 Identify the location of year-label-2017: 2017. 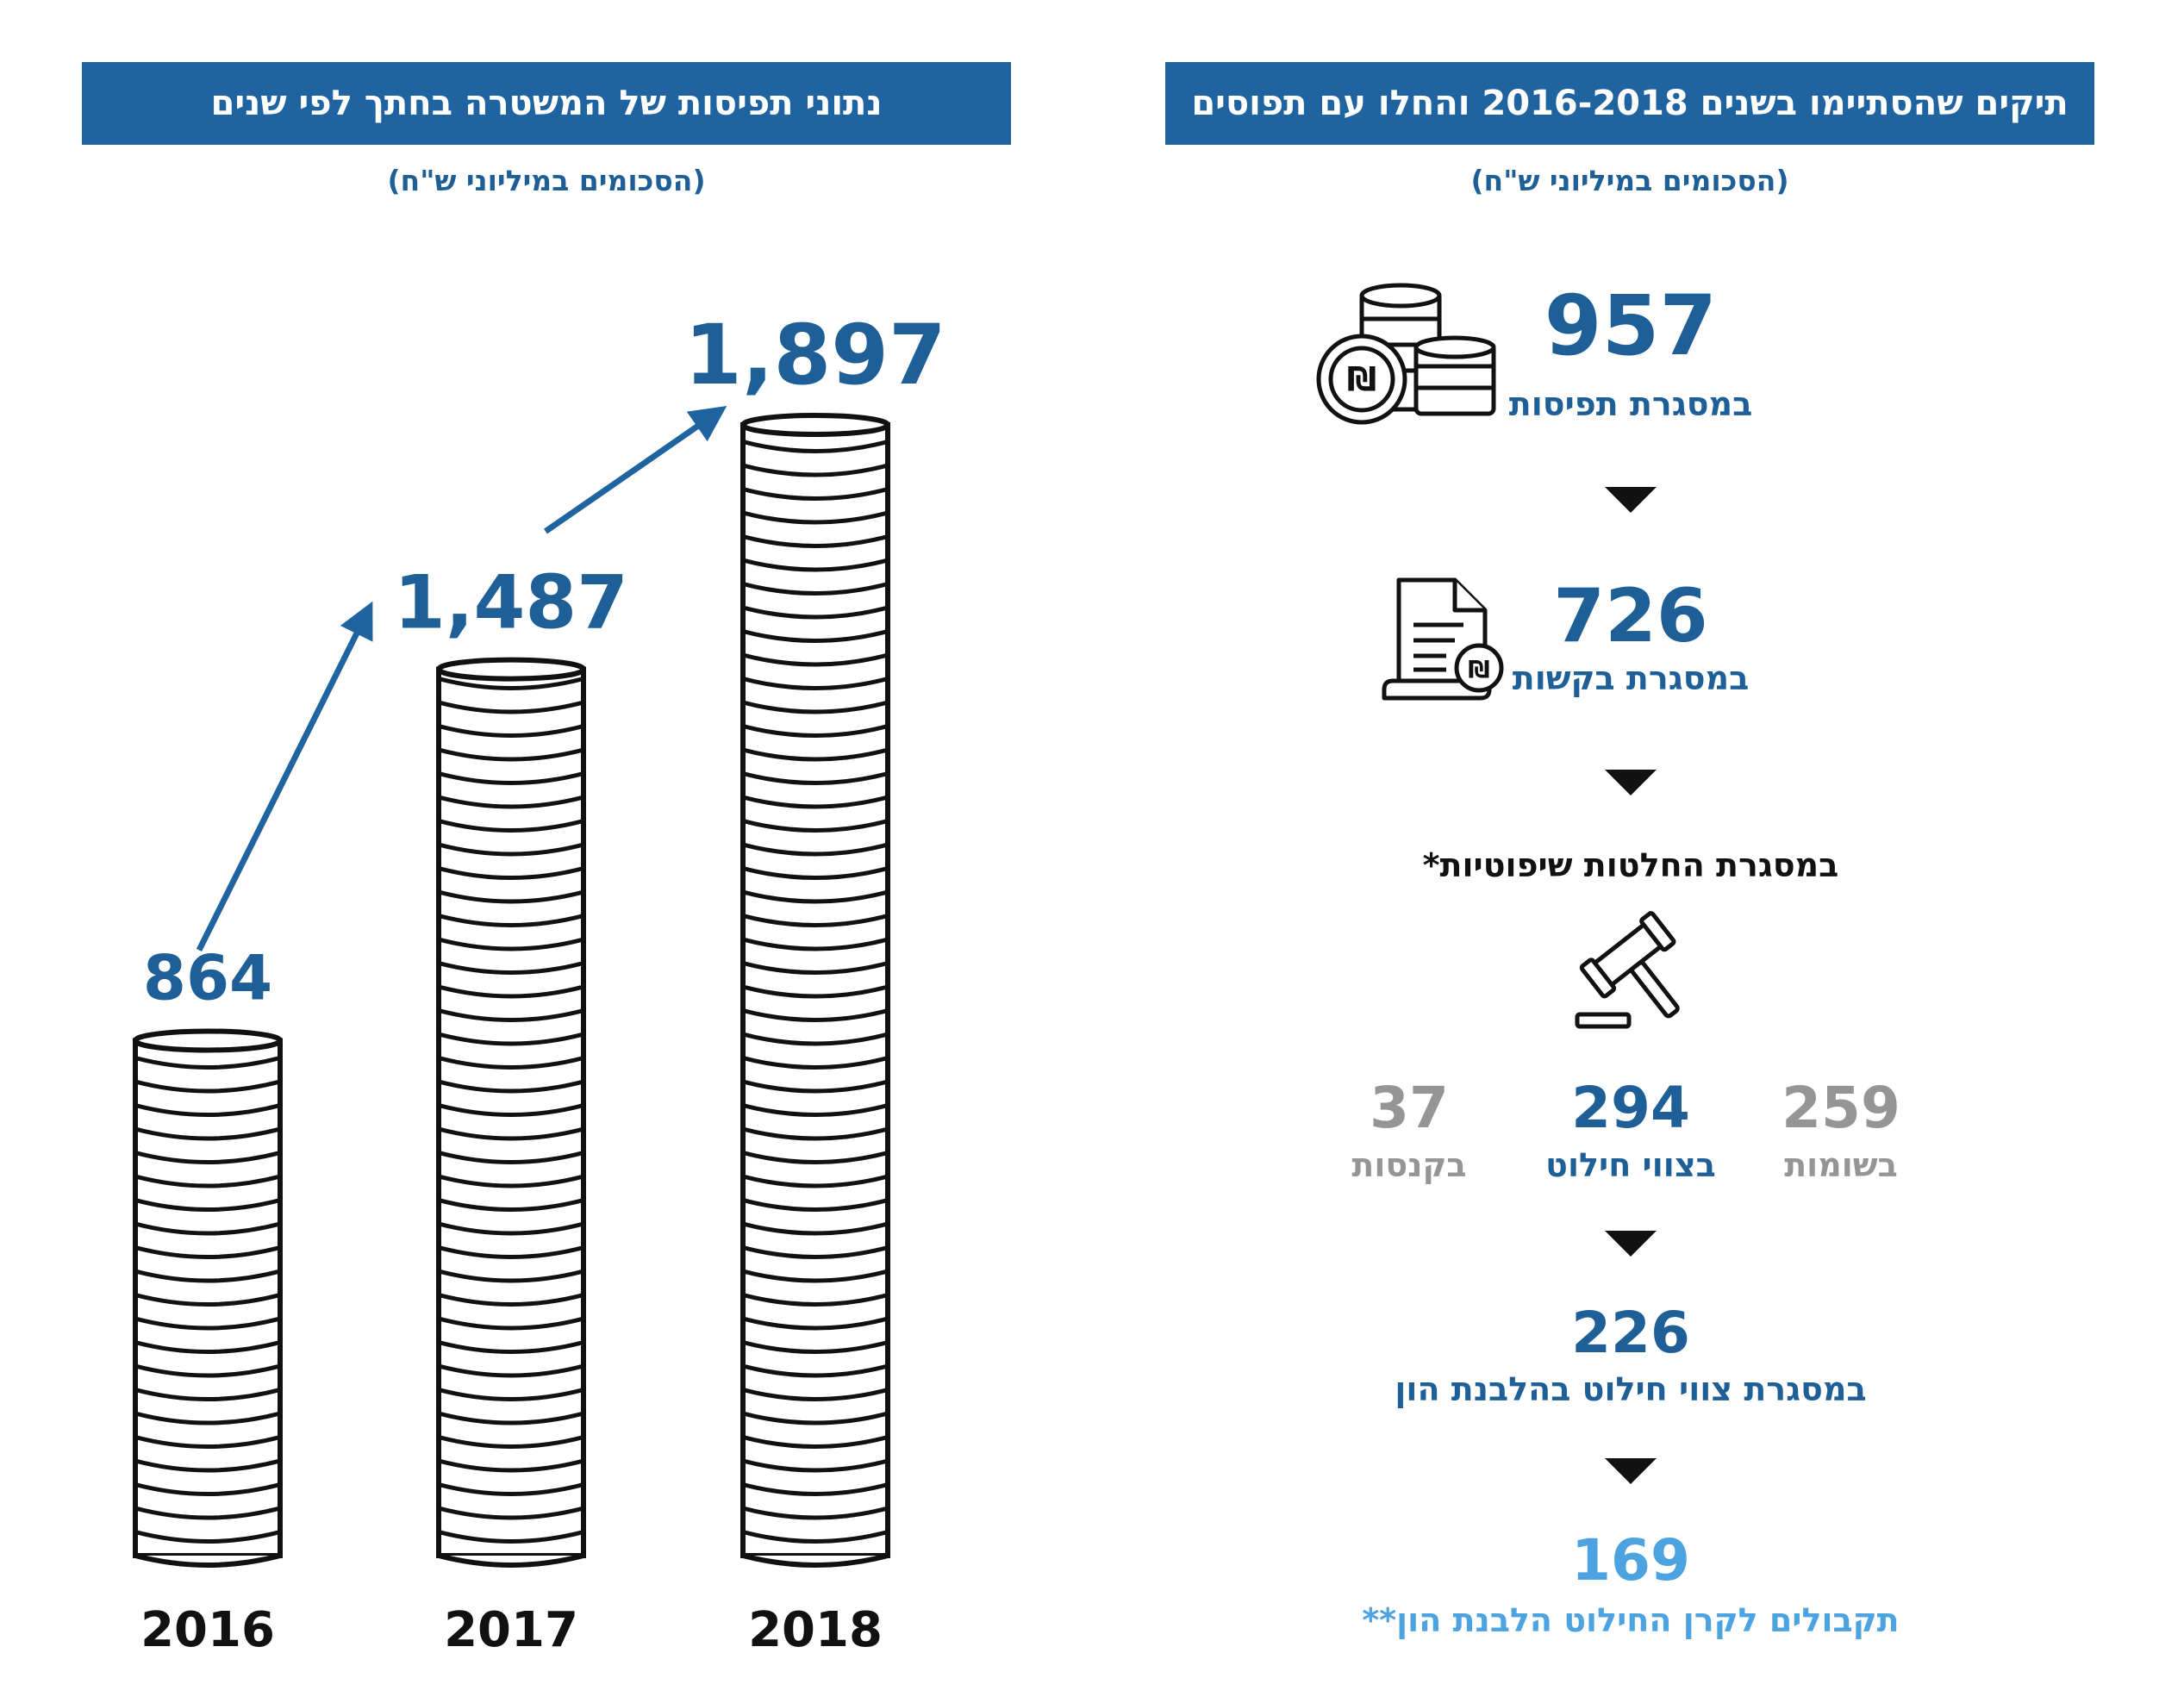
(511, 1630).